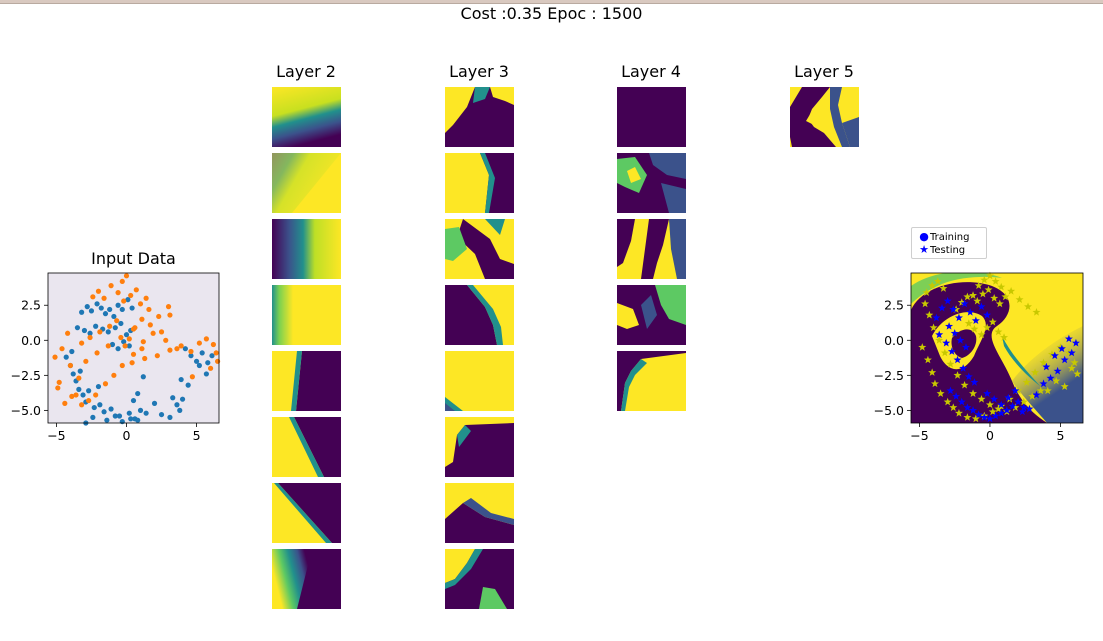  What do you see at coordinates (950, 237) in the screenshot?
I see `legend-label-training: Training` at bounding box center [950, 237].